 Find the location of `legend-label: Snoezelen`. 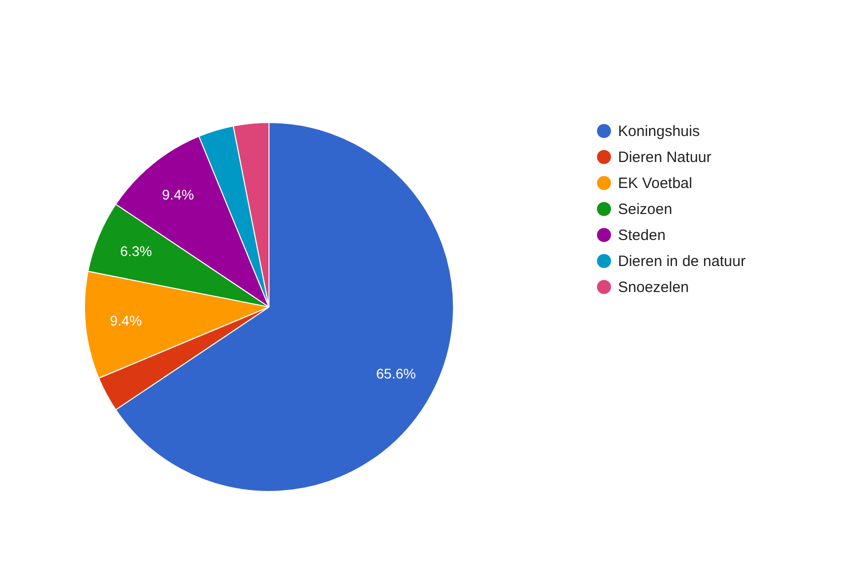

legend-label: Snoezelen is located at coordinates (653, 287).